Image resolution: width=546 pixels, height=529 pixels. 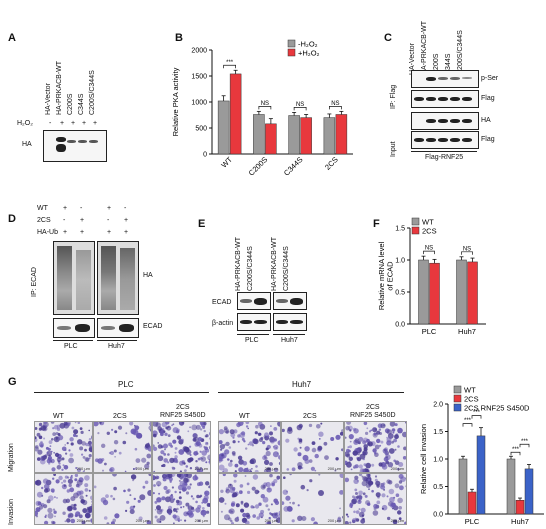 I want to click on actin-blot-plc, so click(x=254, y=322).